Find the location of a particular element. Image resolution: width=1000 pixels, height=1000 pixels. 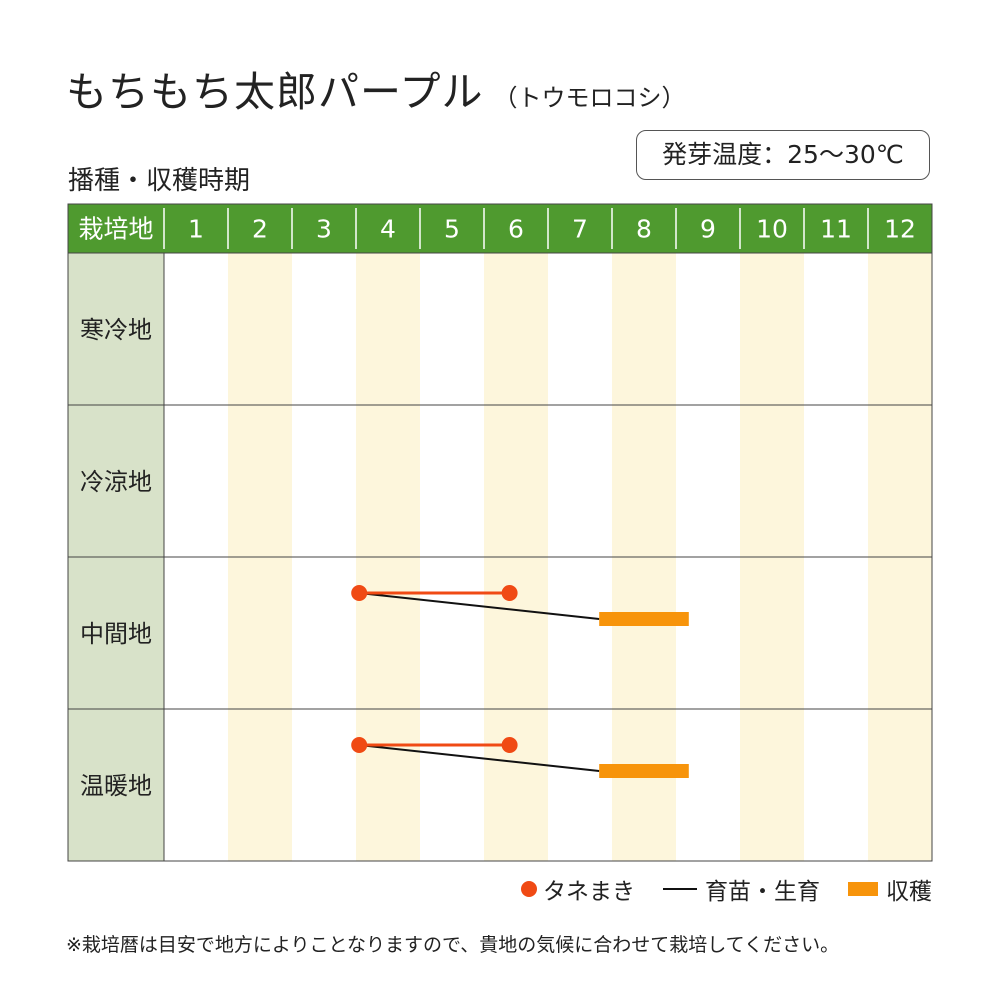

region-label: 中間地 is located at coordinates (116, 634).